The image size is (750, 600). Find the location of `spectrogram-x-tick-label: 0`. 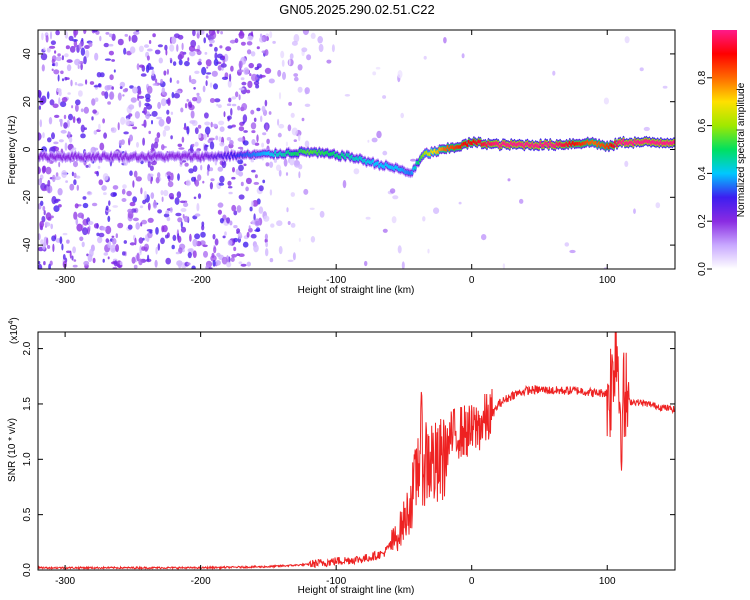

spectrogram-x-tick-label: 0 is located at coordinates (472, 280).